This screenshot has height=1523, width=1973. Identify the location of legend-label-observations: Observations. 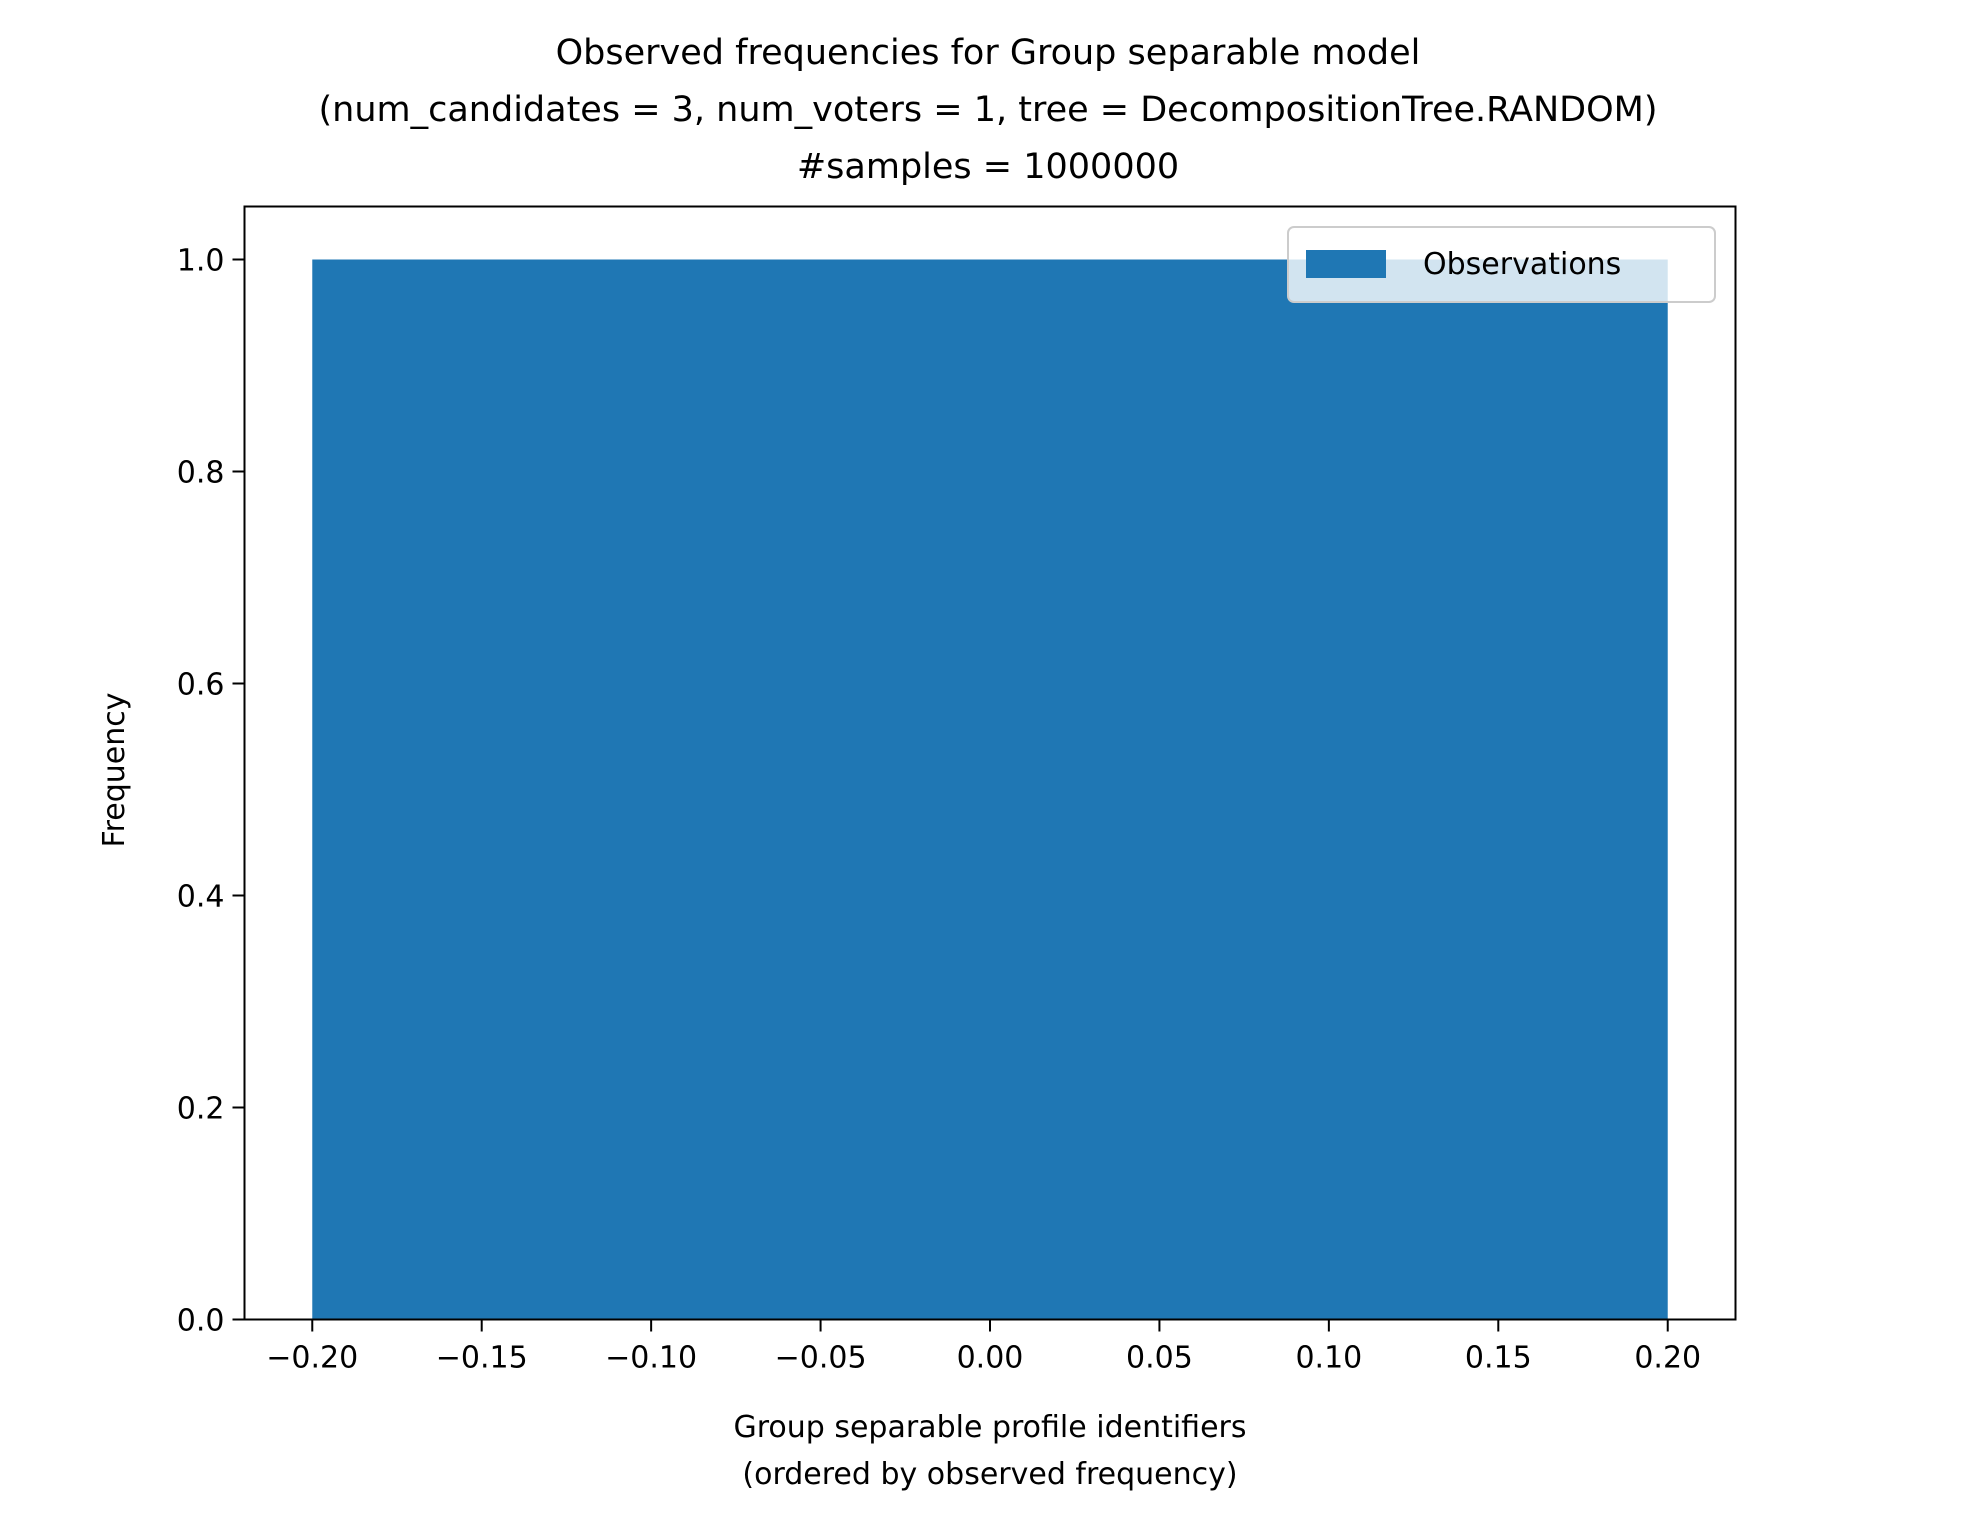
(1522, 264).